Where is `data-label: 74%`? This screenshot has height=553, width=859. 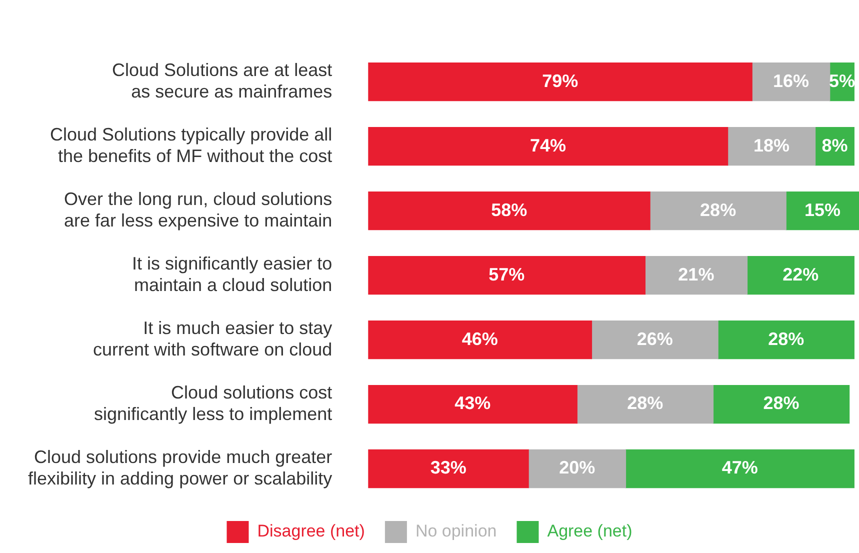 data-label: 74% is located at coordinates (548, 145).